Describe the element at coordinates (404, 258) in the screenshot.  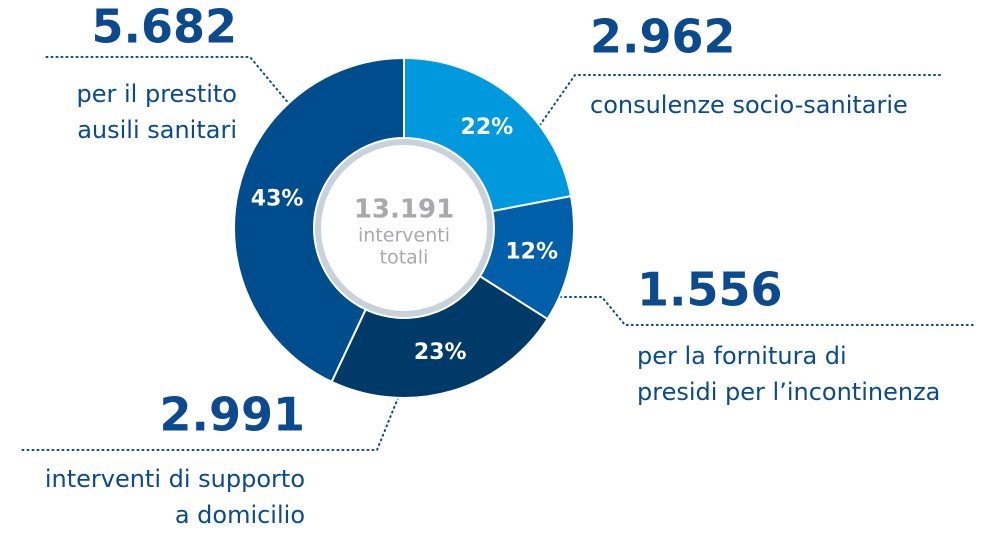
I see `center-text: totali` at that location.